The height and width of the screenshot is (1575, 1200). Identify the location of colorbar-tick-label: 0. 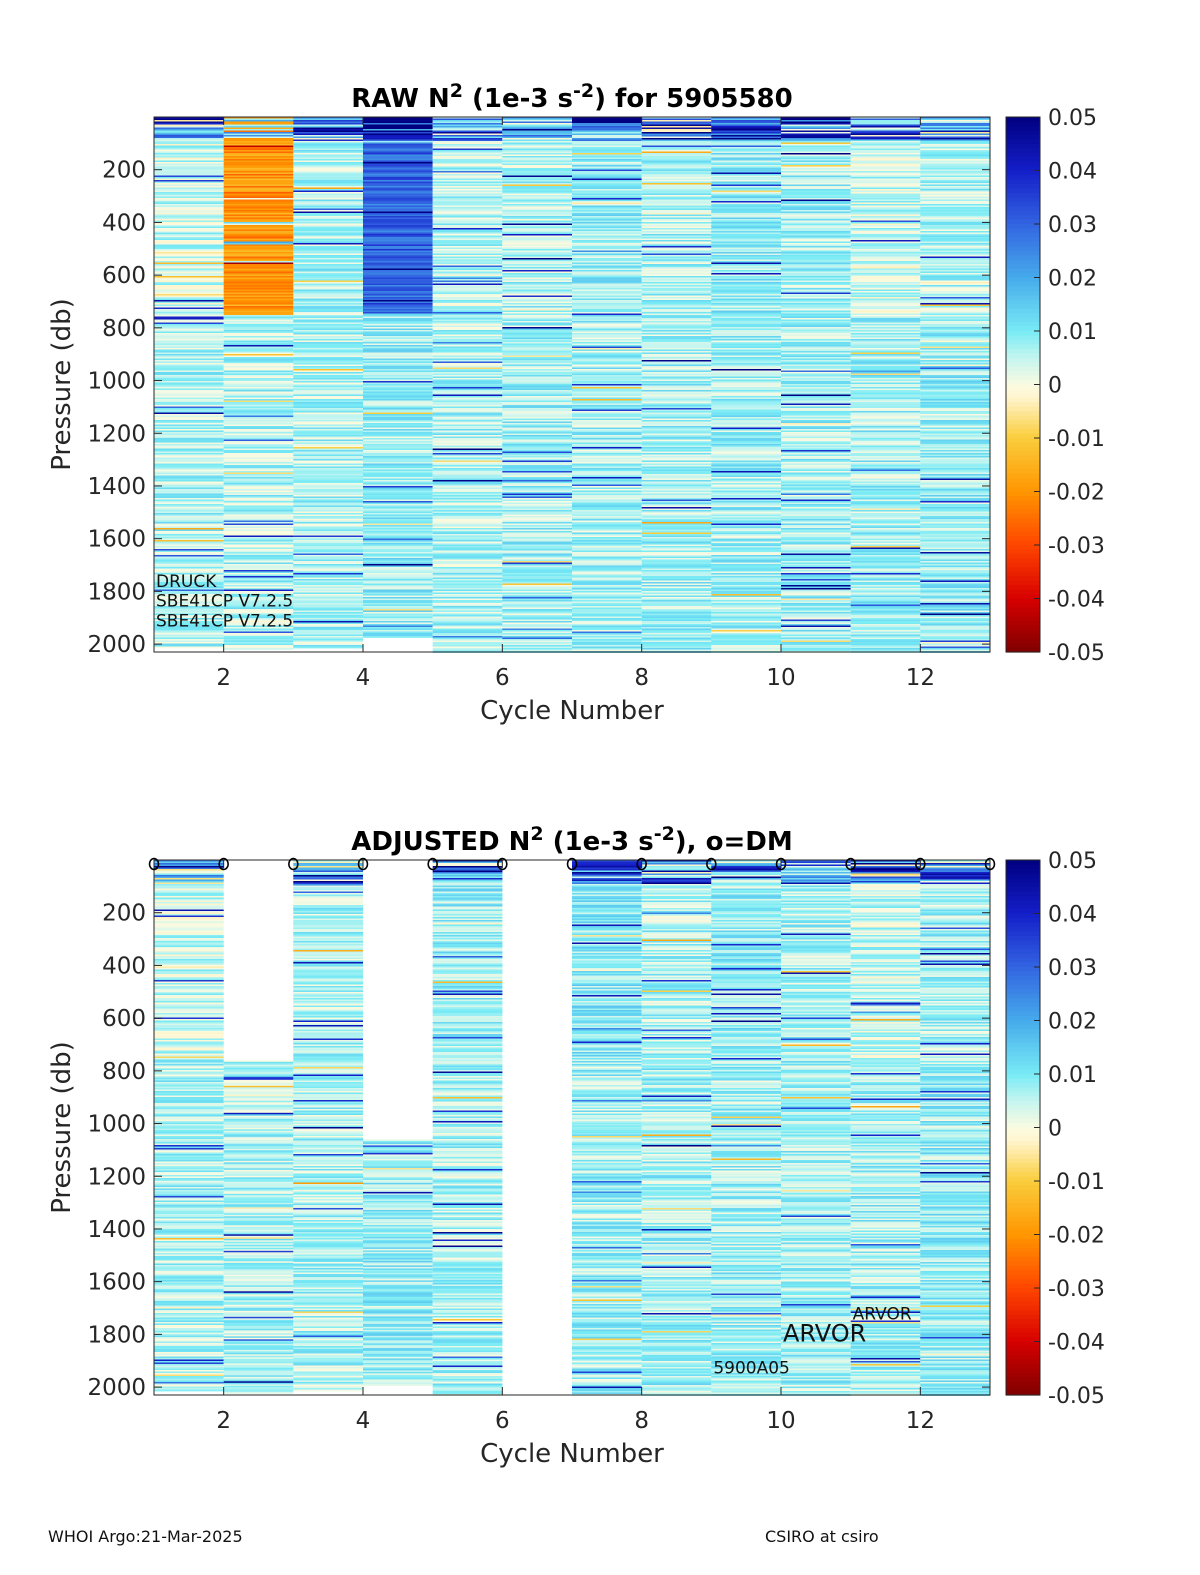
(1055, 386).